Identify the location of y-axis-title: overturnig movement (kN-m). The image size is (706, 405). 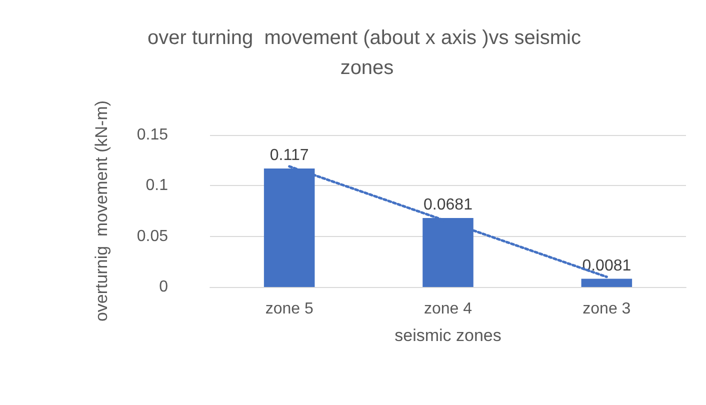
(101, 211).